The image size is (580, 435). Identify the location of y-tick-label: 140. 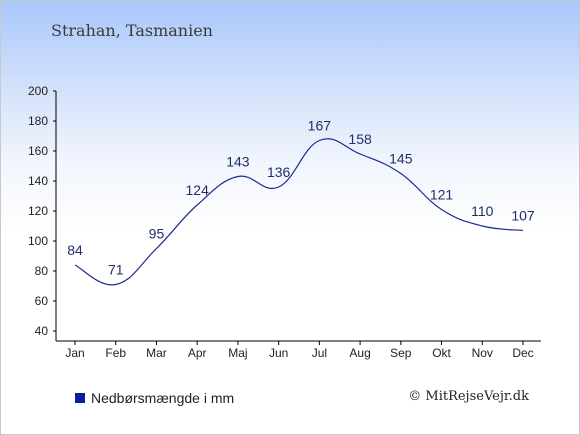
(38, 181).